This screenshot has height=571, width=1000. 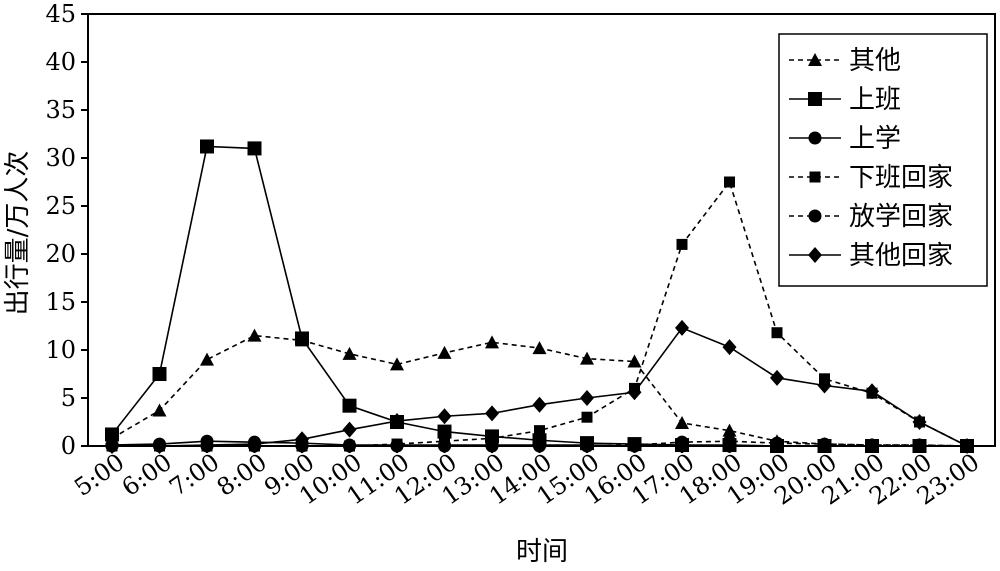 What do you see at coordinates (147, 475) in the screenshot?
I see `x-tick-label: 6:00` at bounding box center [147, 475].